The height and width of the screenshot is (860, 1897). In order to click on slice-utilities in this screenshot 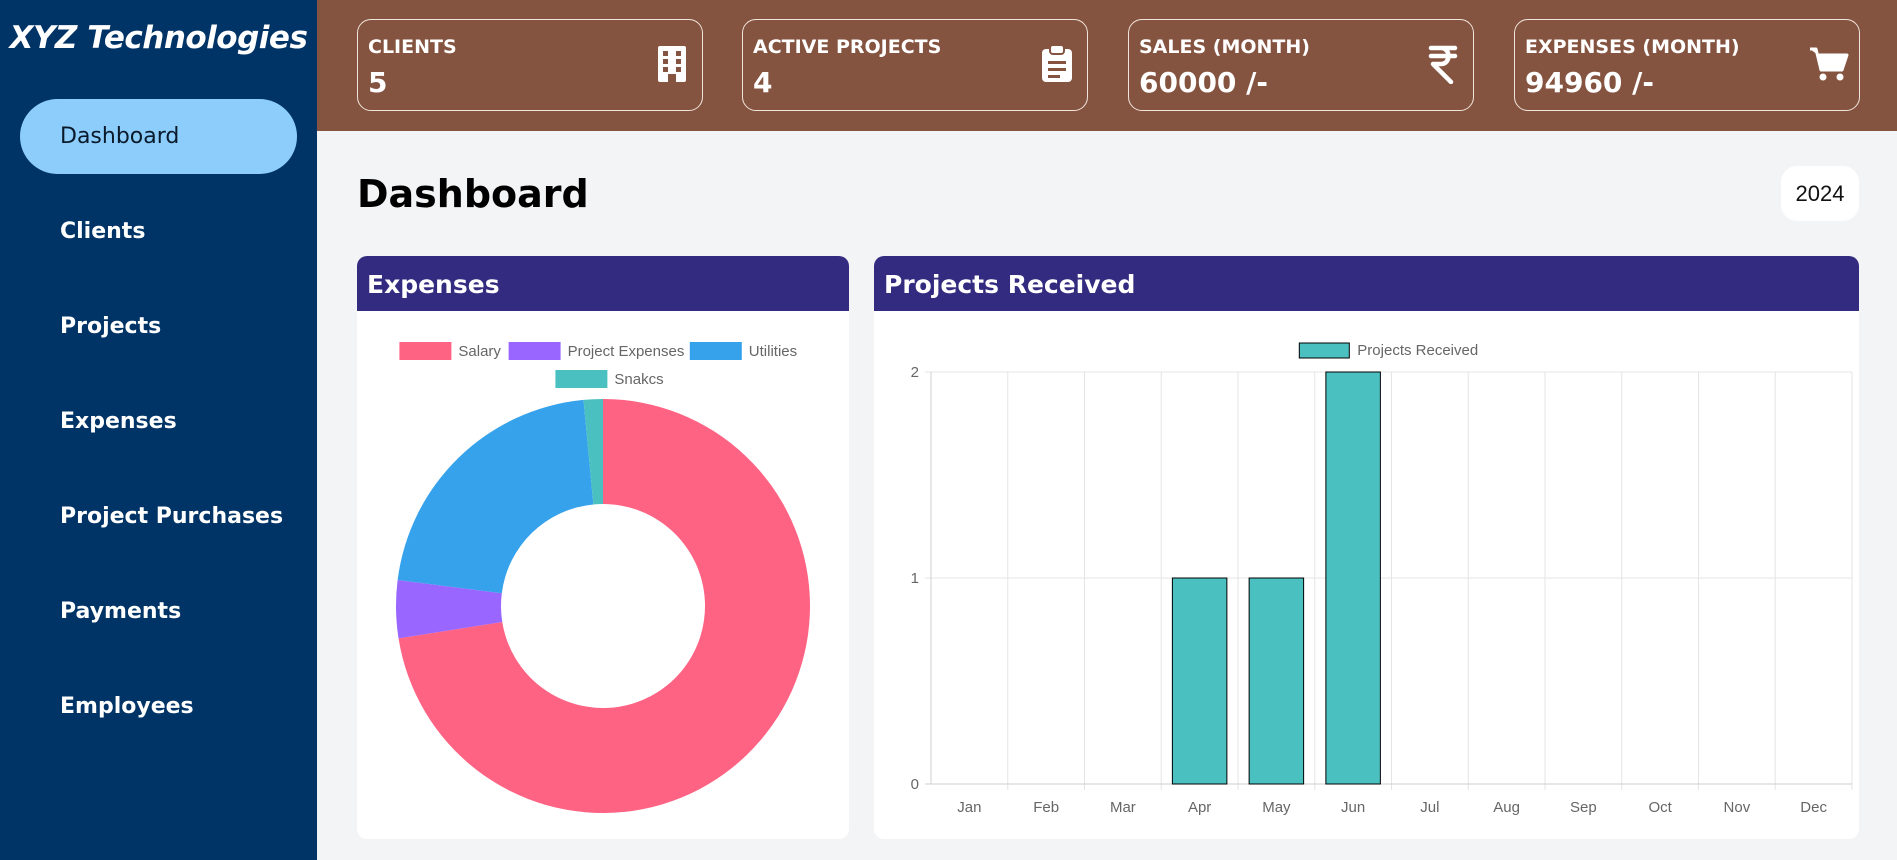, I will do `click(495, 496)`.